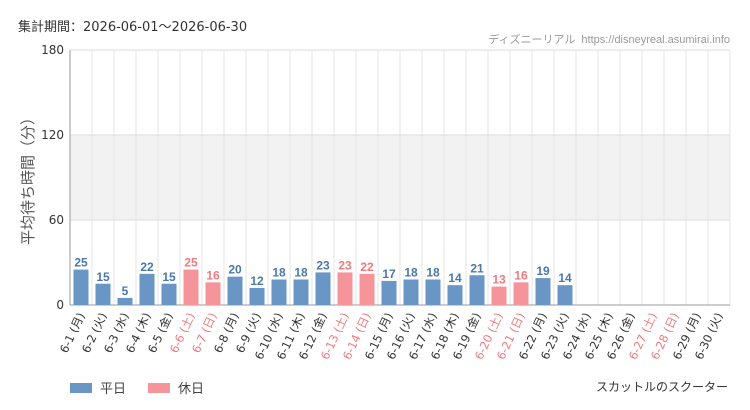 The width and height of the screenshot is (750, 410). Describe the element at coordinates (655, 40) in the screenshot. I see `credit-site: https://disneyreal.asumirai.info` at that location.